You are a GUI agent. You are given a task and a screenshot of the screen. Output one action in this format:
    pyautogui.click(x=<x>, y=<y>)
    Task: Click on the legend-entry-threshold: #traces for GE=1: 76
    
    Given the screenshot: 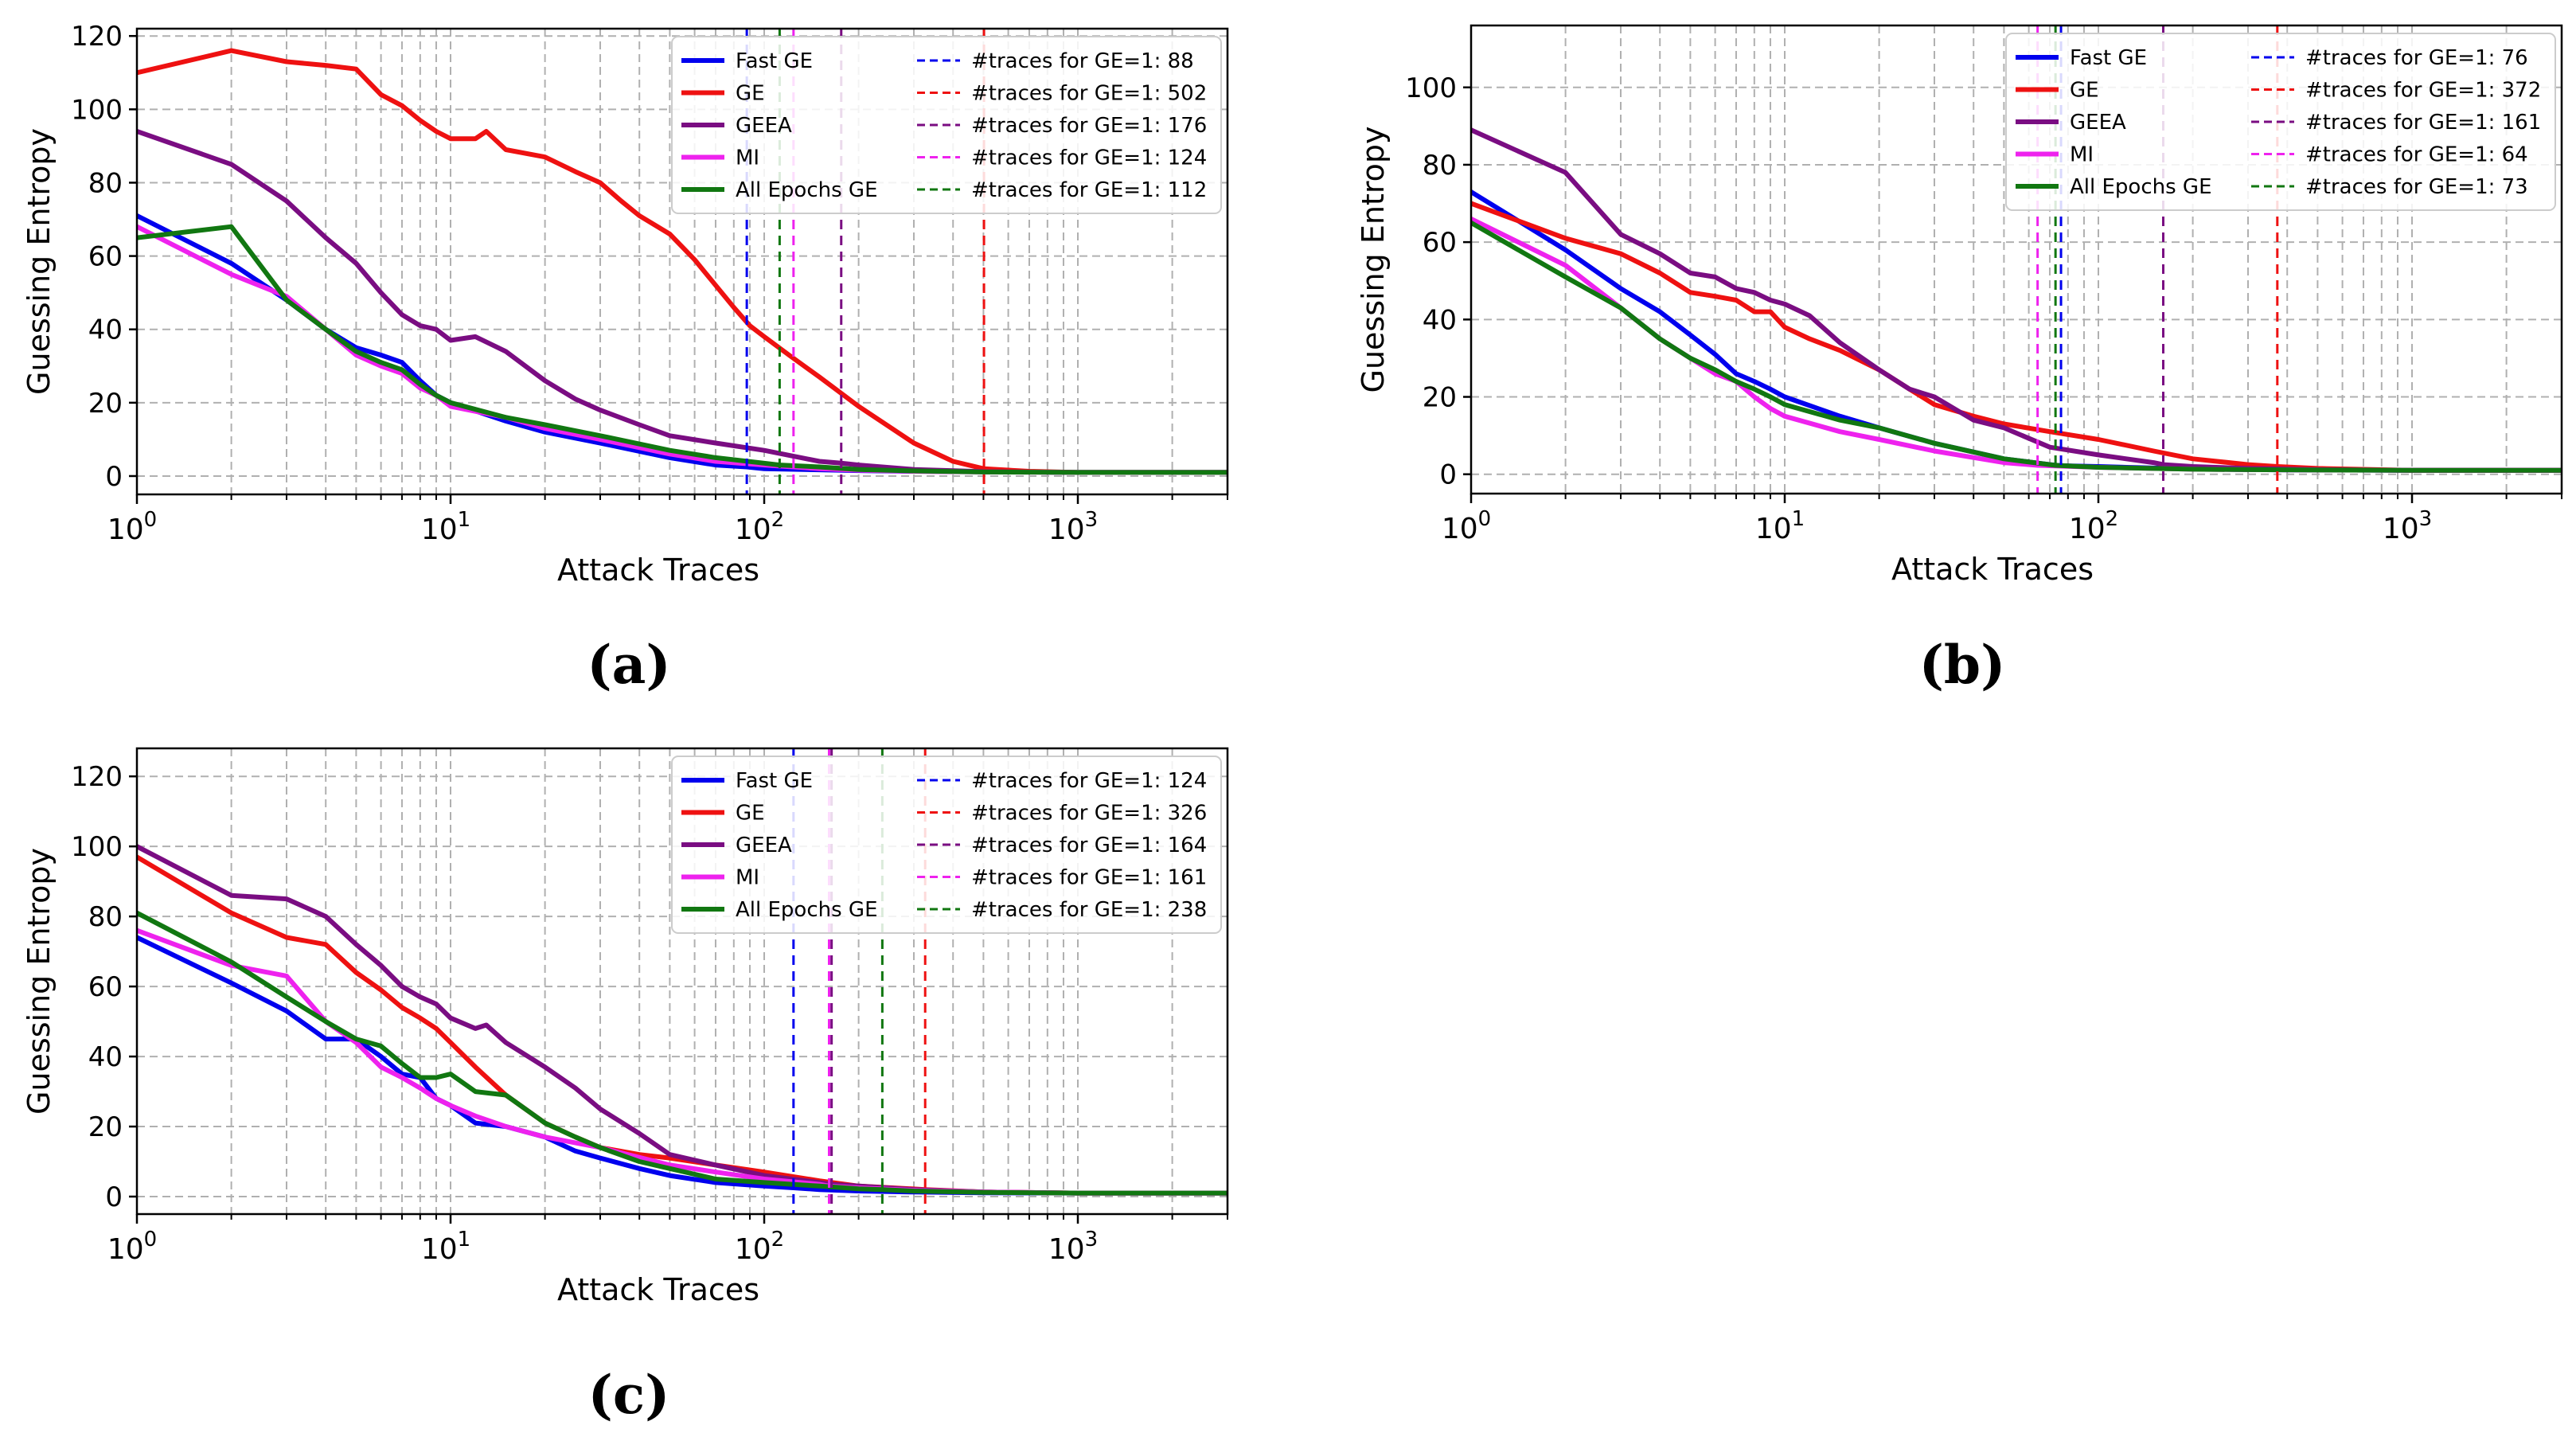 What is the action you would take?
    pyautogui.click(x=2416, y=58)
    